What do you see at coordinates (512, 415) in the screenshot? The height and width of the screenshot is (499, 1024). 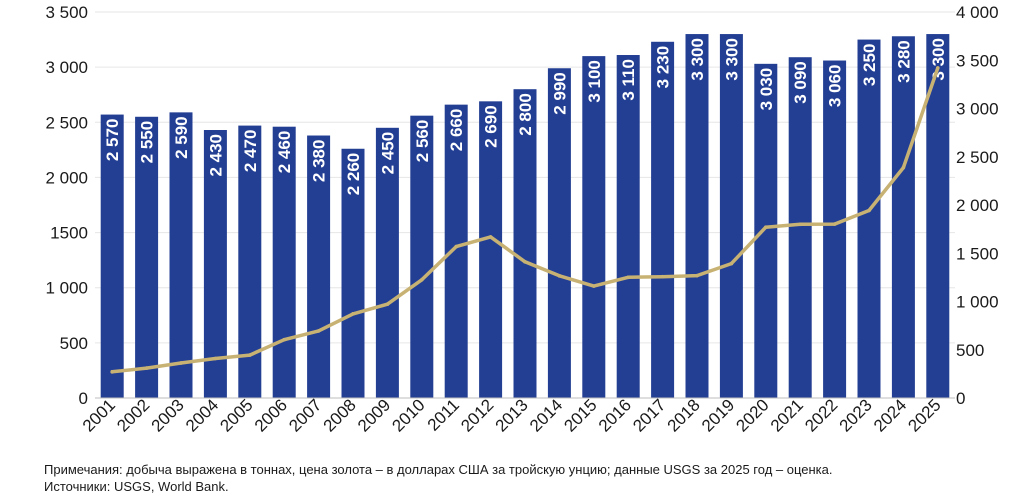 I see `x-tick-label: 2013` at bounding box center [512, 415].